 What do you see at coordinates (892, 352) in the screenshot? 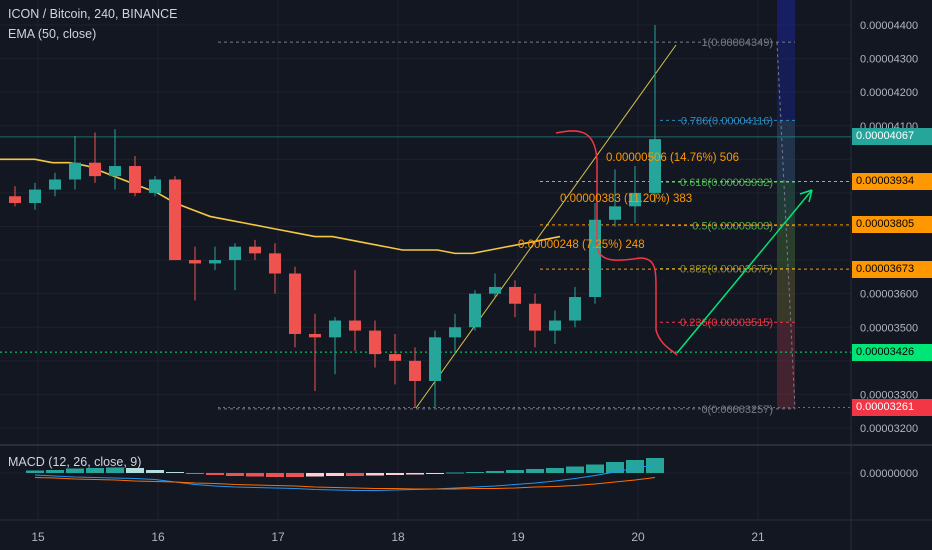
I see `price-tag: 0.00003426` at bounding box center [892, 352].